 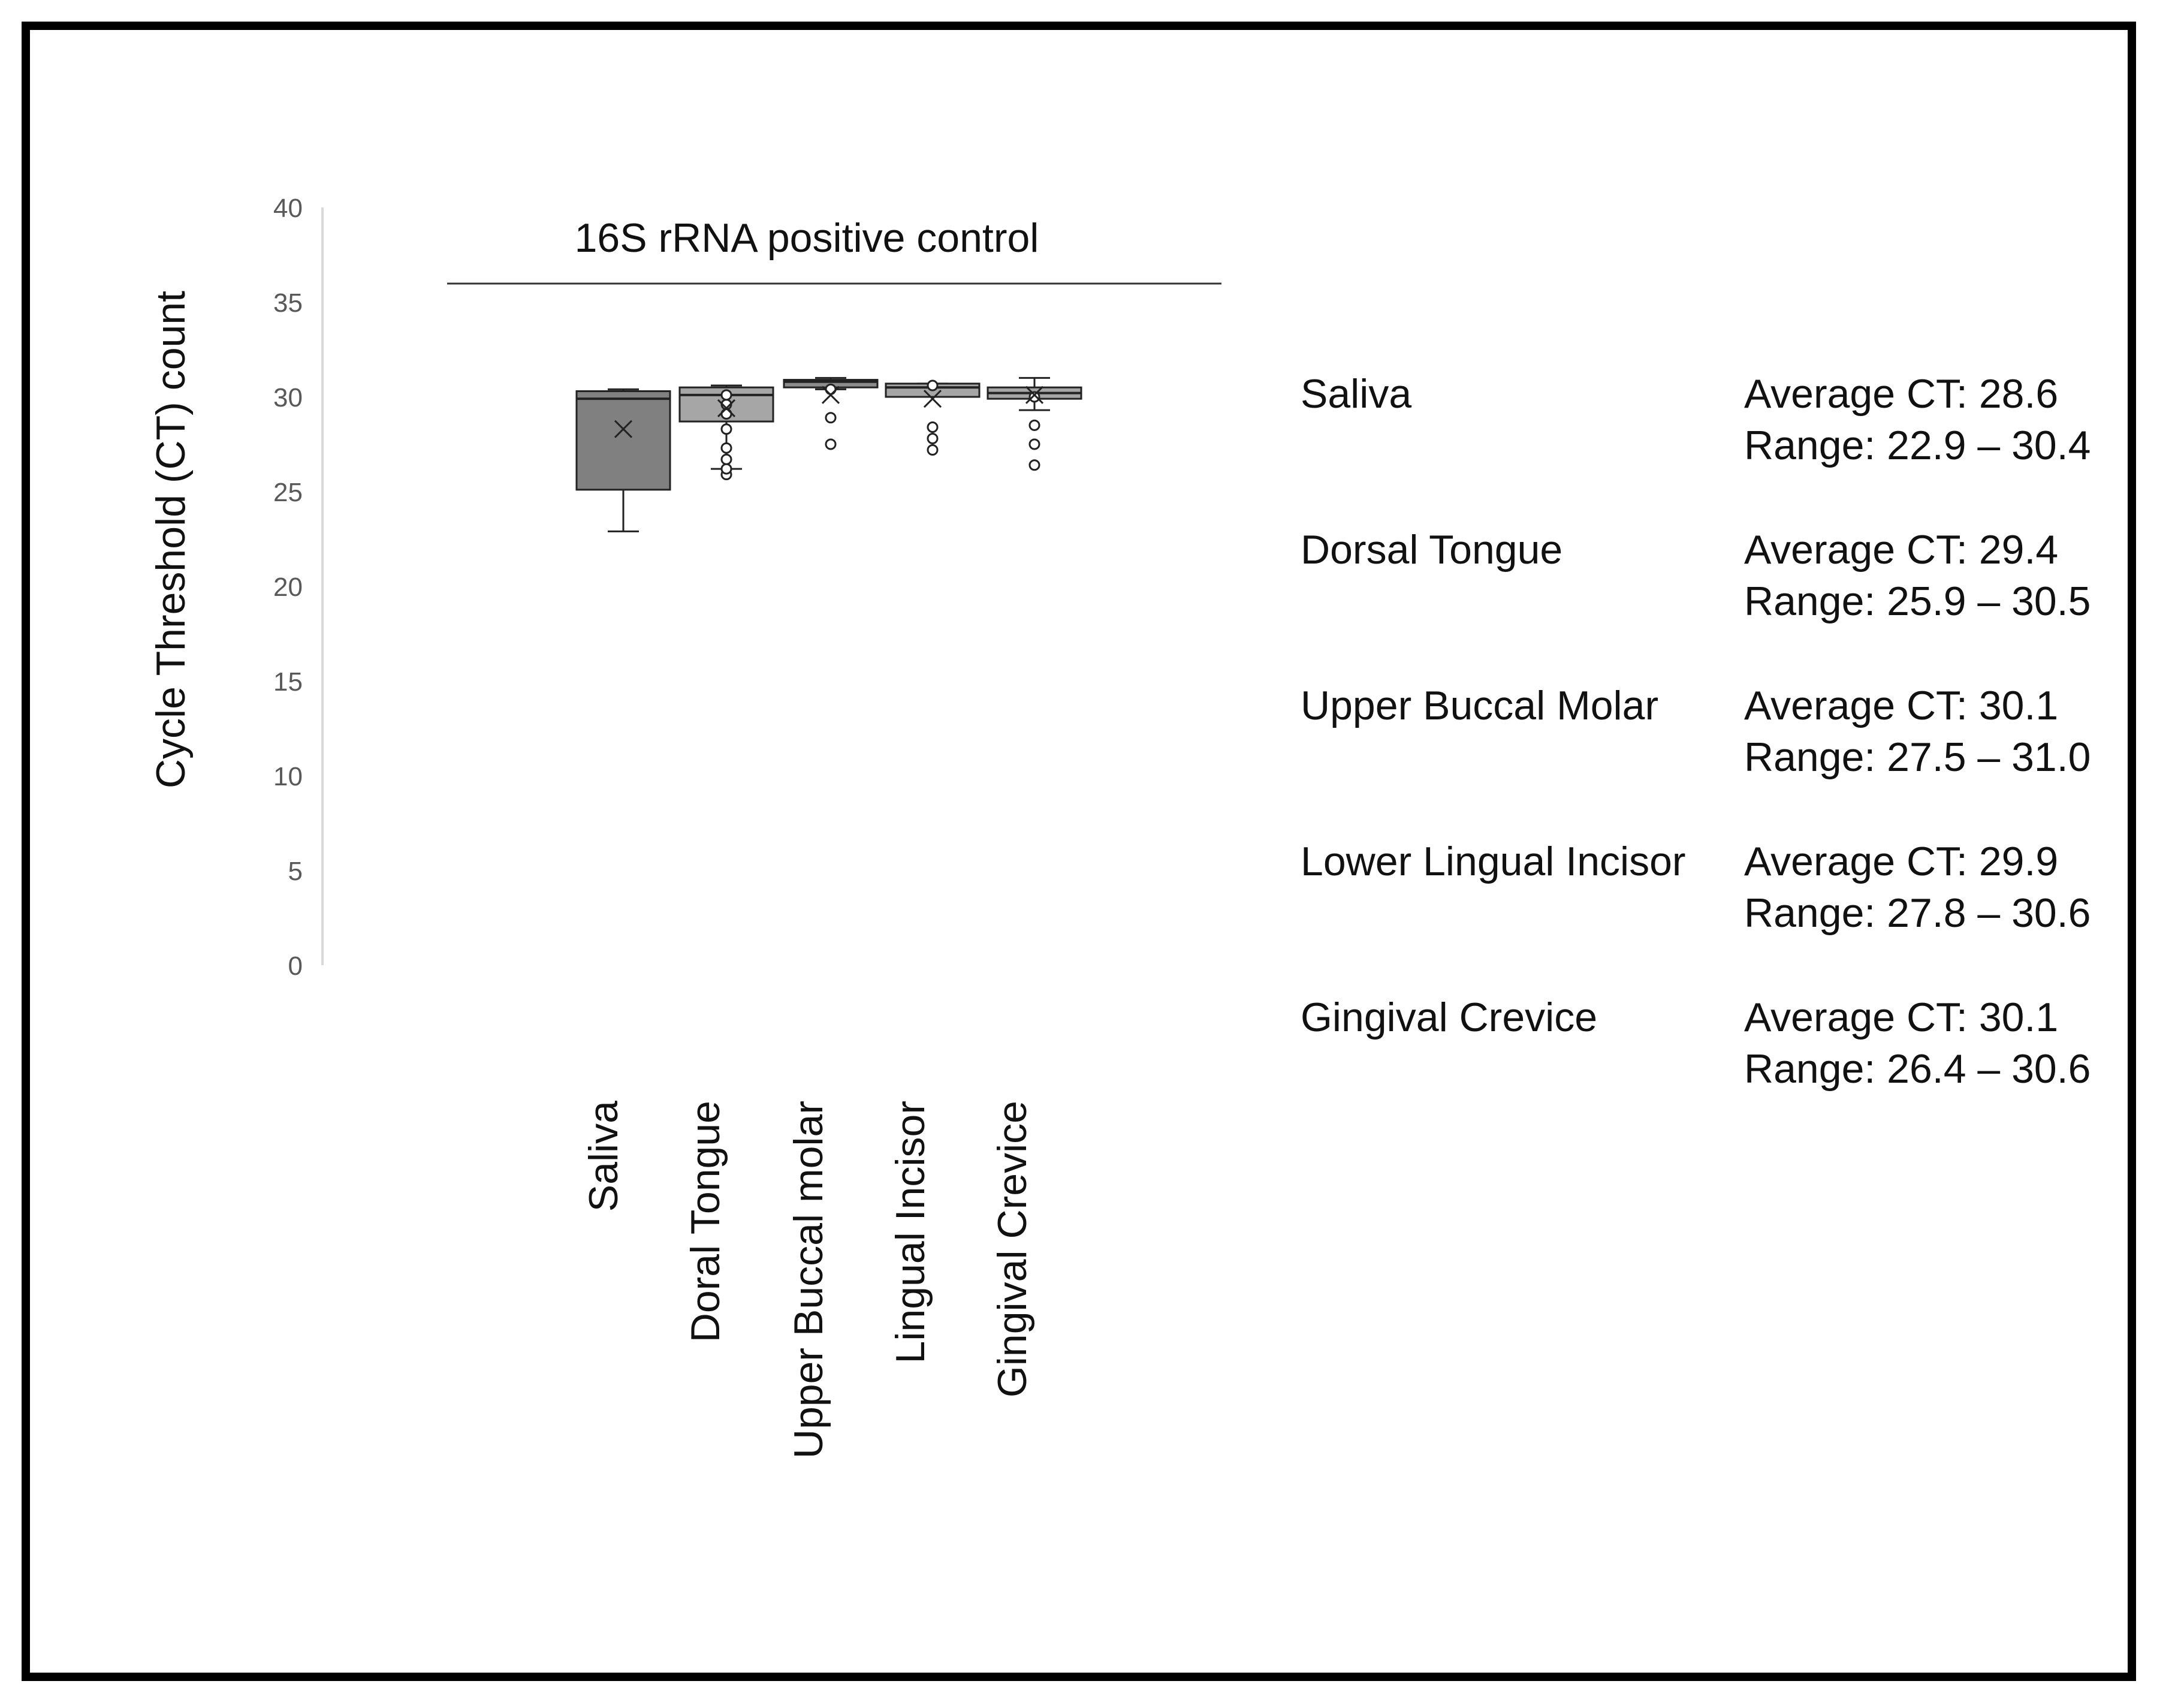 I want to click on stat-site-name: Upper Buccal Molar, so click(x=1480, y=705).